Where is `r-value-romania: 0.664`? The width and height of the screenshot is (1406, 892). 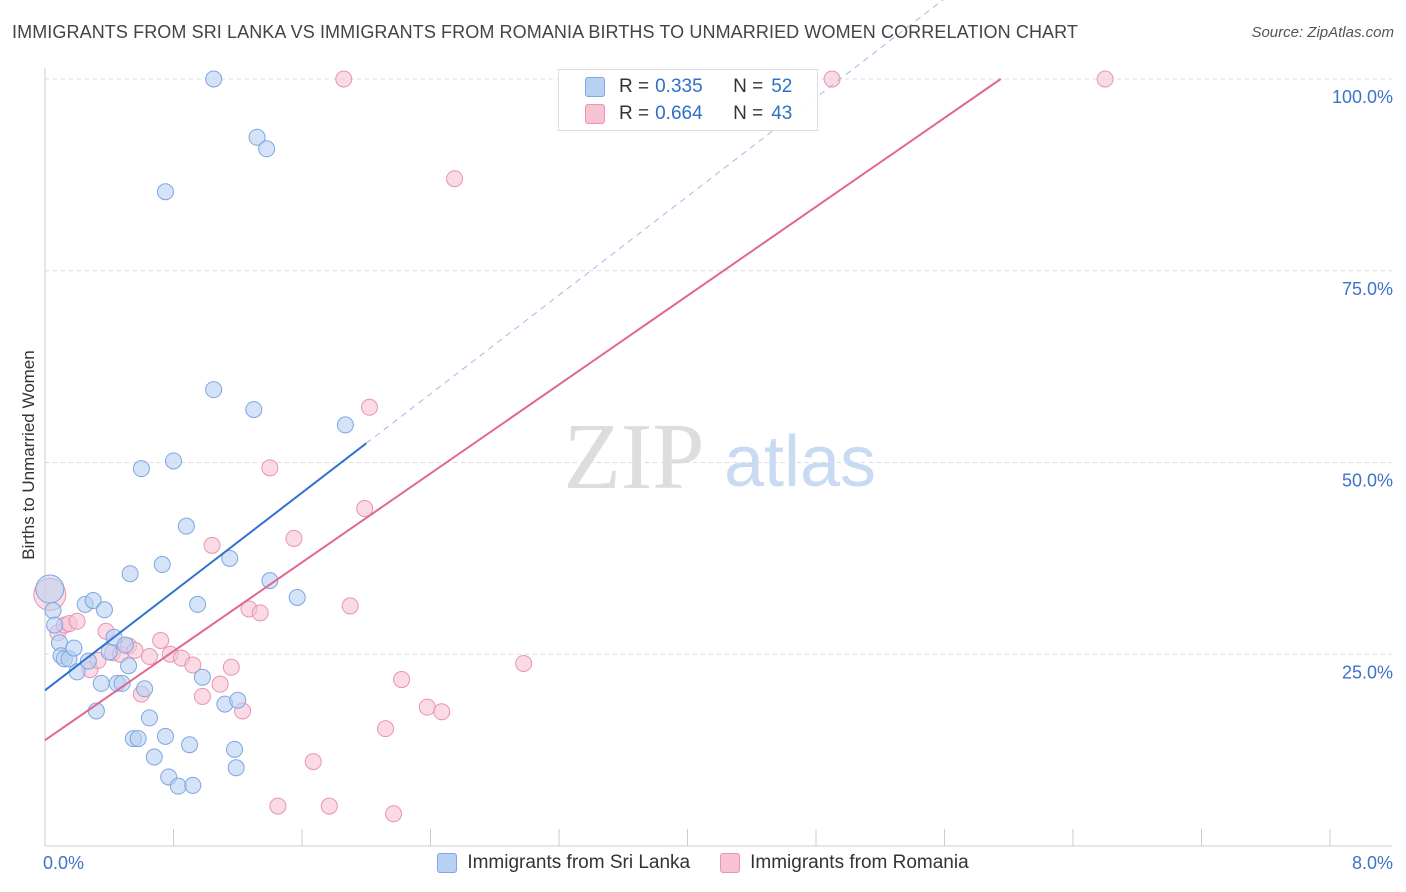 r-value-romania: 0.664 is located at coordinates (679, 113).